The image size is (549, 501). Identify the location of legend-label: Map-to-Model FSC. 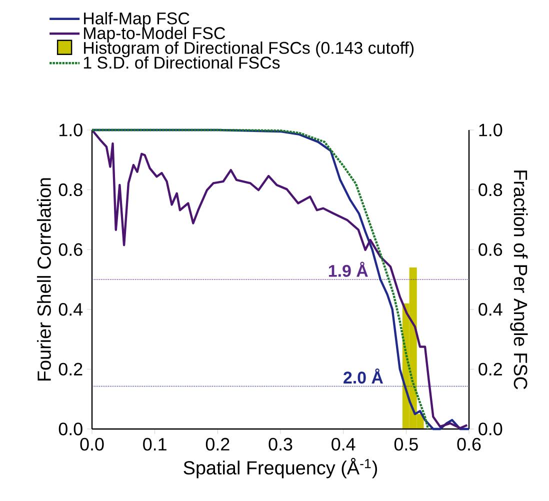
(155, 34).